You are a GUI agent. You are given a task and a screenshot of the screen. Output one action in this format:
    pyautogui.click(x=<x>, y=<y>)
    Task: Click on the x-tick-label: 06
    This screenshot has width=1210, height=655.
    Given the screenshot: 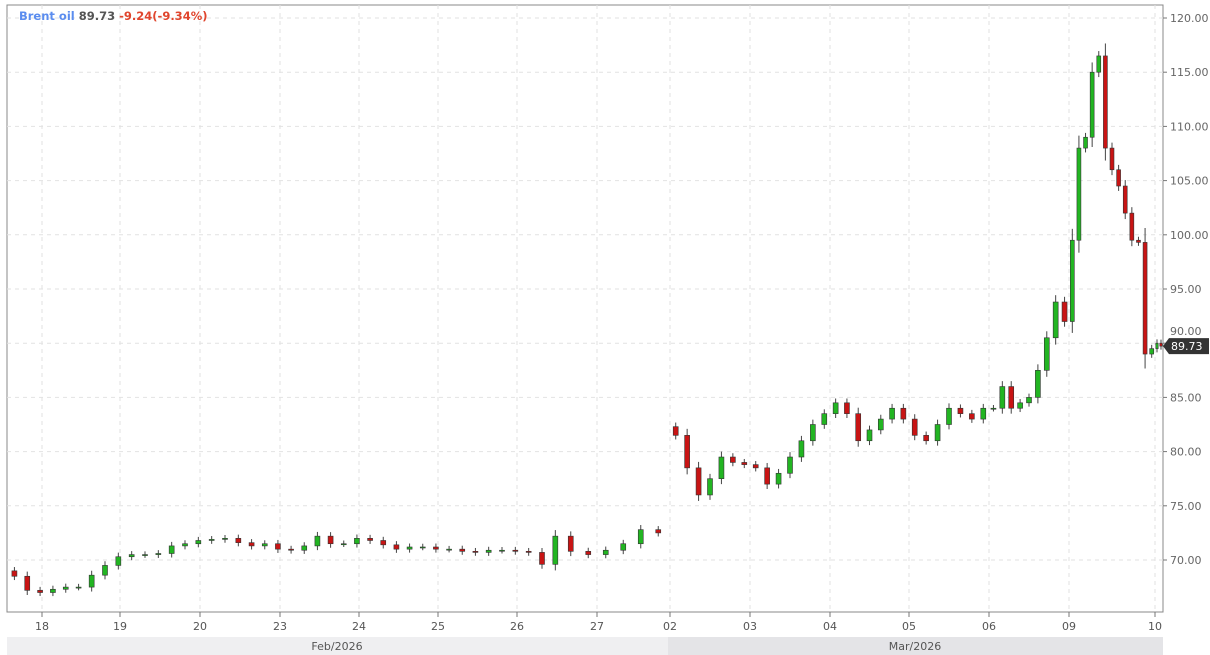 What is the action you would take?
    pyautogui.click(x=989, y=626)
    